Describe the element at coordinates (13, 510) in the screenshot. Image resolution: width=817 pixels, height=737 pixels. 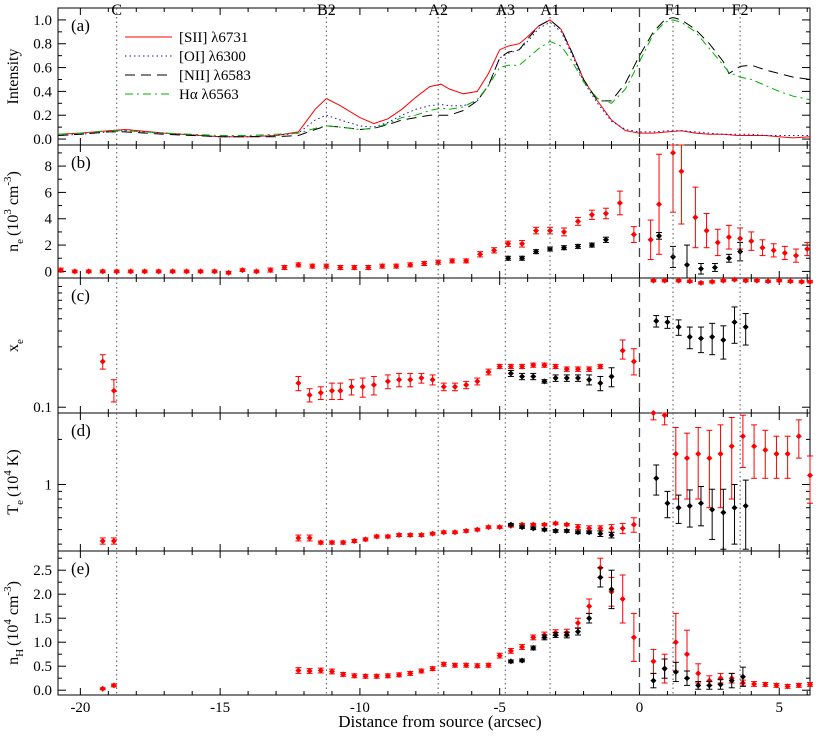
I see `ylabel-main: T` at that location.